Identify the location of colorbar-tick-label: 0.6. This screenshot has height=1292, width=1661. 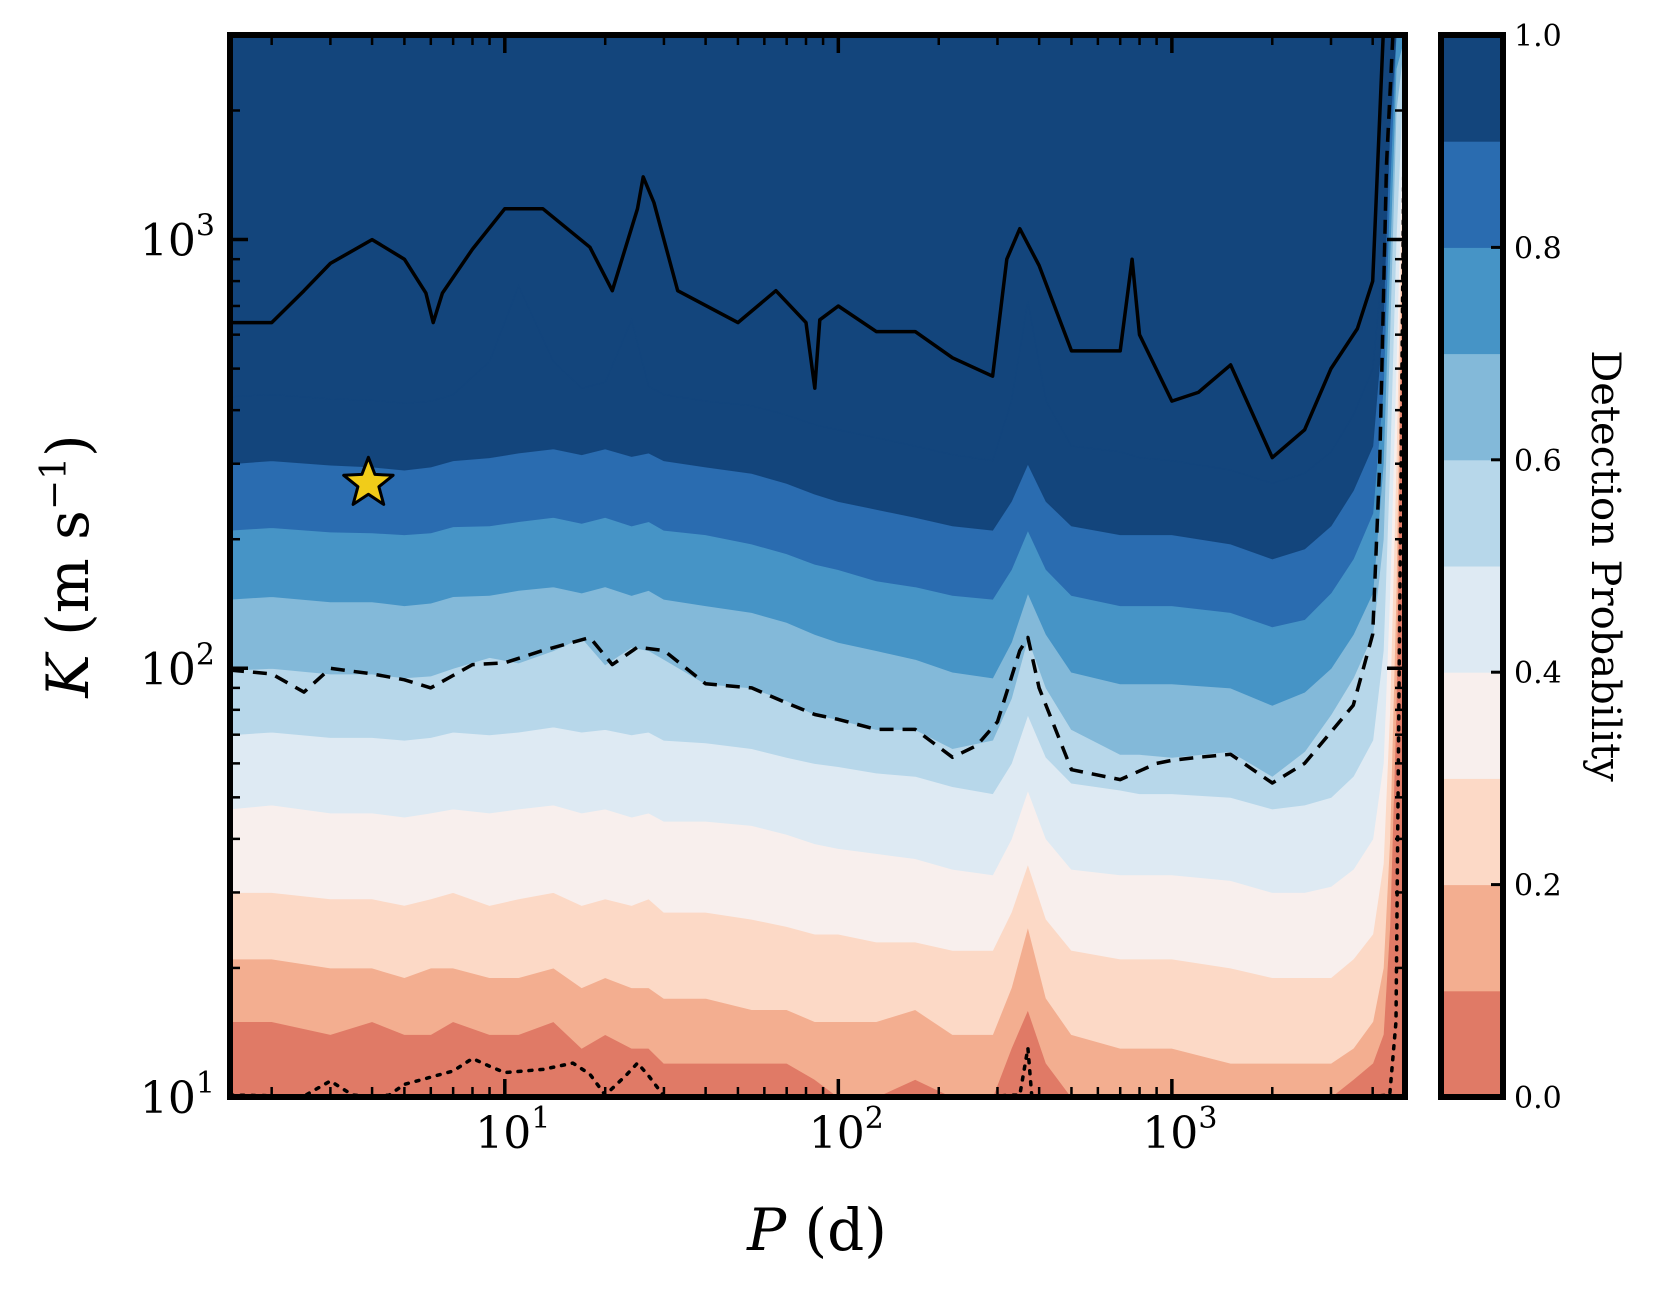
(1538, 461).